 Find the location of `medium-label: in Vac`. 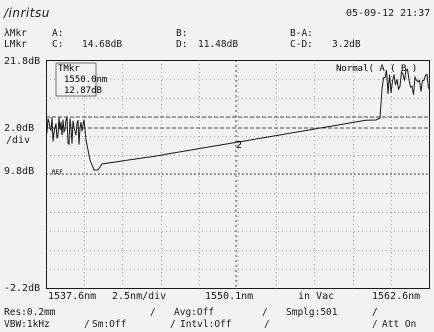

medium-label: in Vac is located at coordinates (316, 296).